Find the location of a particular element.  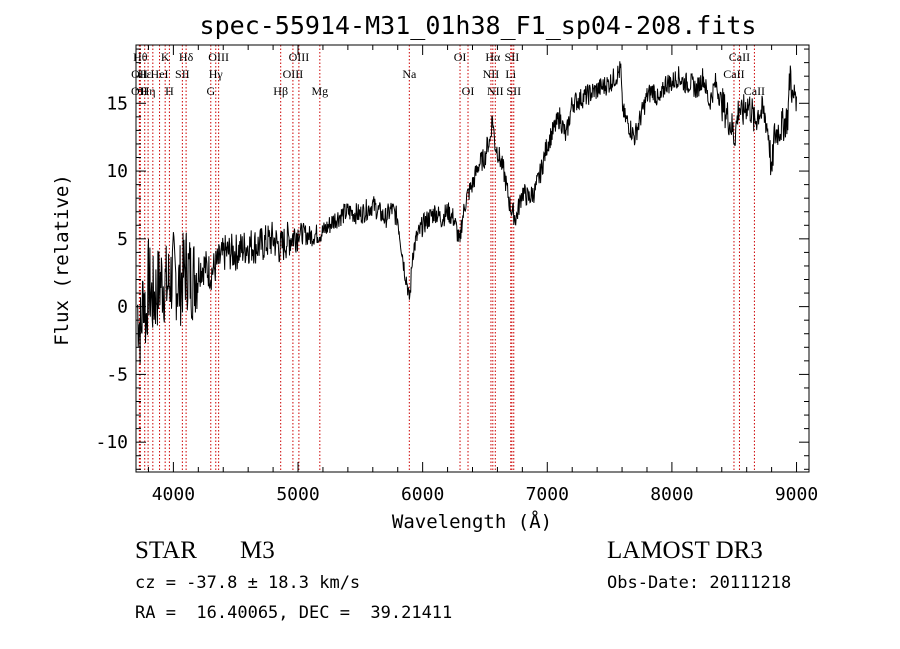

line-label: Hδ is located at coordinates (186, 57).